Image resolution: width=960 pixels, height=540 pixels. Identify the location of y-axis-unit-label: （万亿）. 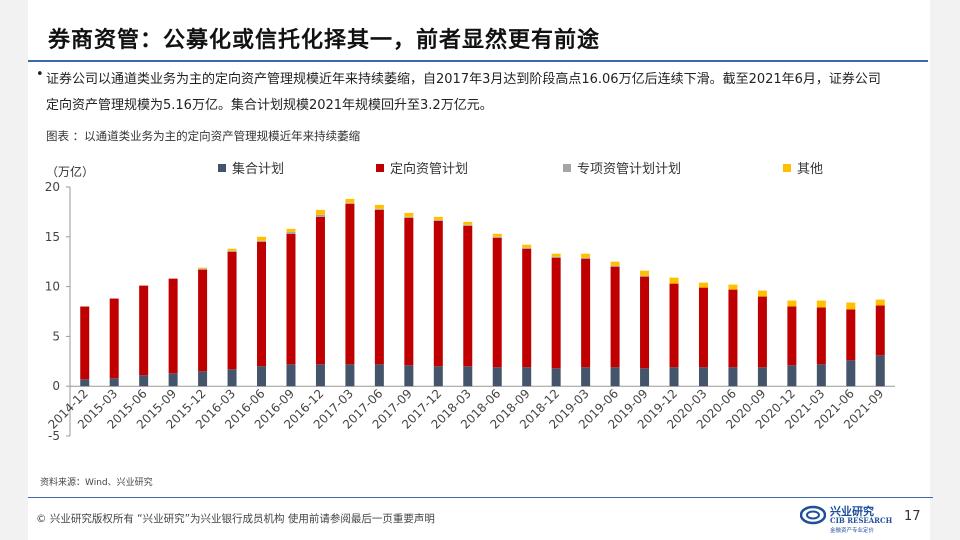
(70, 172).